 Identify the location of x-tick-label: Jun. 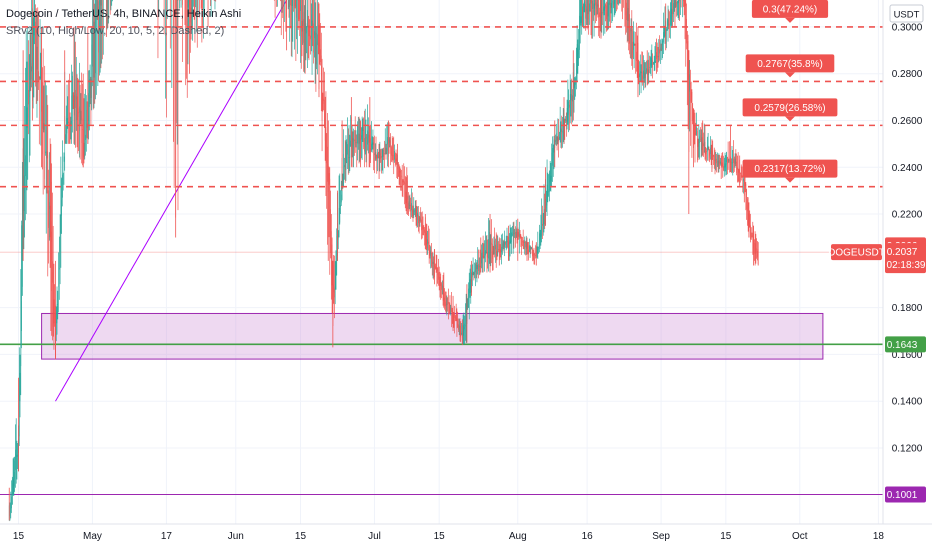
(236, 536).